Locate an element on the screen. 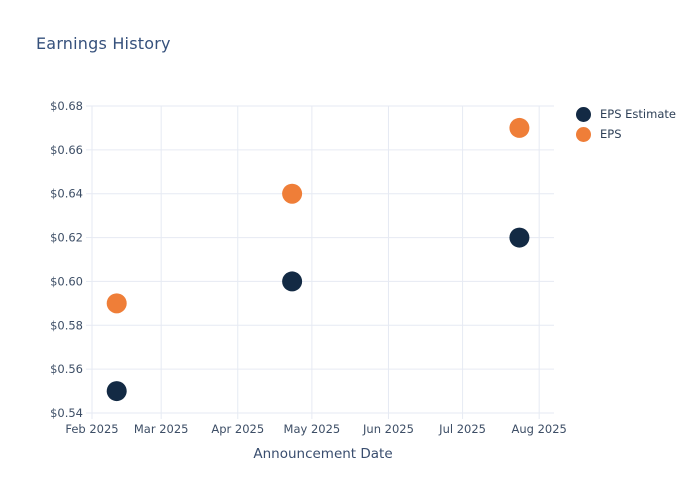 This screenshot has height=500, width=700. x-tick-label: Jun 2025 is located at coordinates (388, 429).